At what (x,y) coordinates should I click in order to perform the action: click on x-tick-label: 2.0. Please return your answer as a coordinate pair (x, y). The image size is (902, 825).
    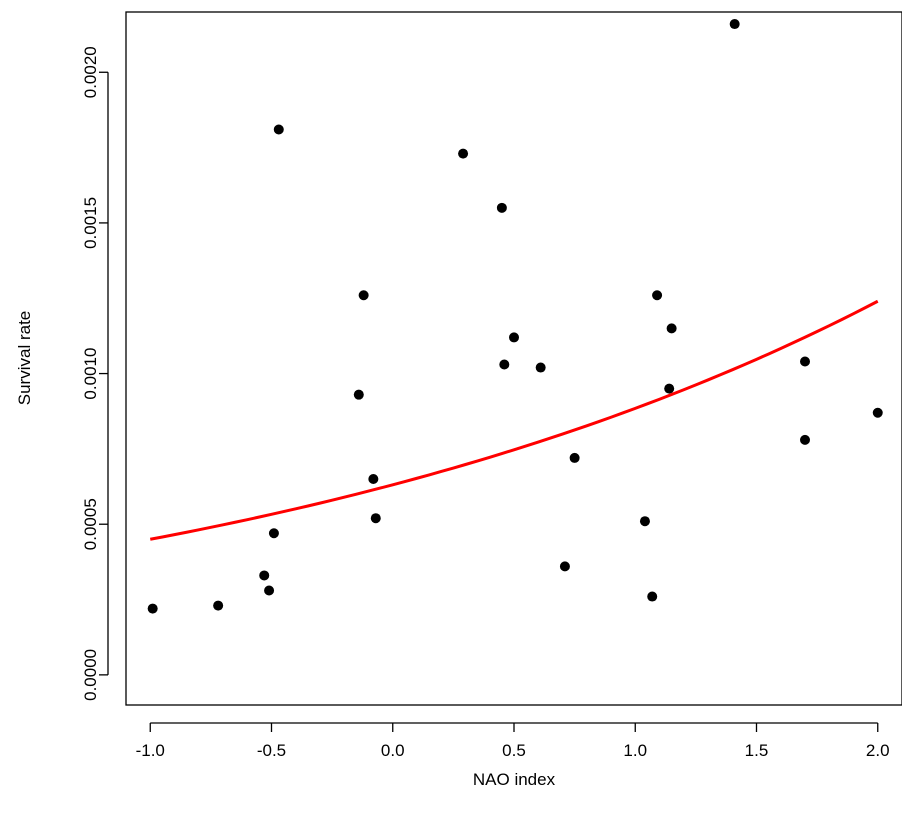
    Looking at the image, I should click on (878, 750).